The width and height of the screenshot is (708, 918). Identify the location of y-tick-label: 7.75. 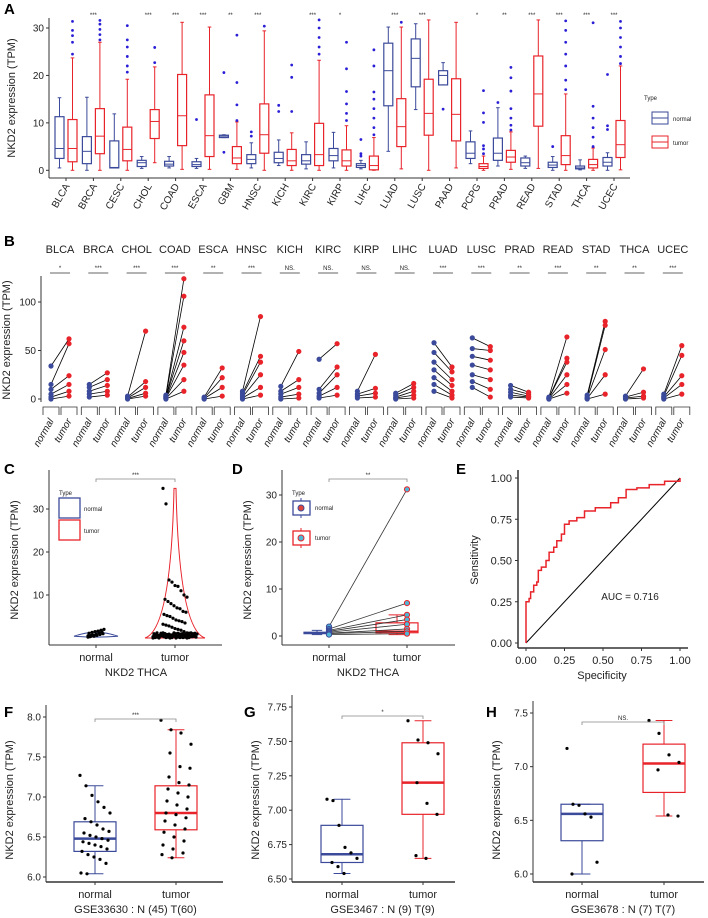
(278, 708).